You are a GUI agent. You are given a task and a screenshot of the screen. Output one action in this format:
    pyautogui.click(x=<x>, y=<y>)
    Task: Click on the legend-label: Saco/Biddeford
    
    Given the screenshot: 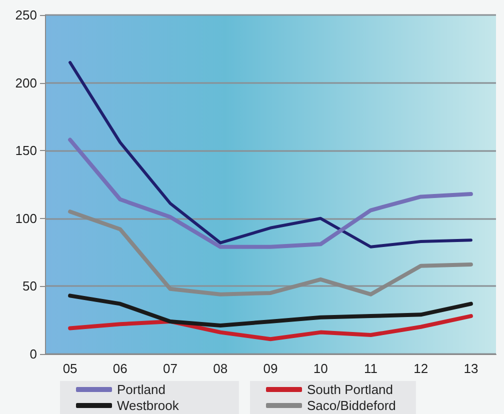 What is the action you would take?
    pyautogui.click(x=351, y=405)
    